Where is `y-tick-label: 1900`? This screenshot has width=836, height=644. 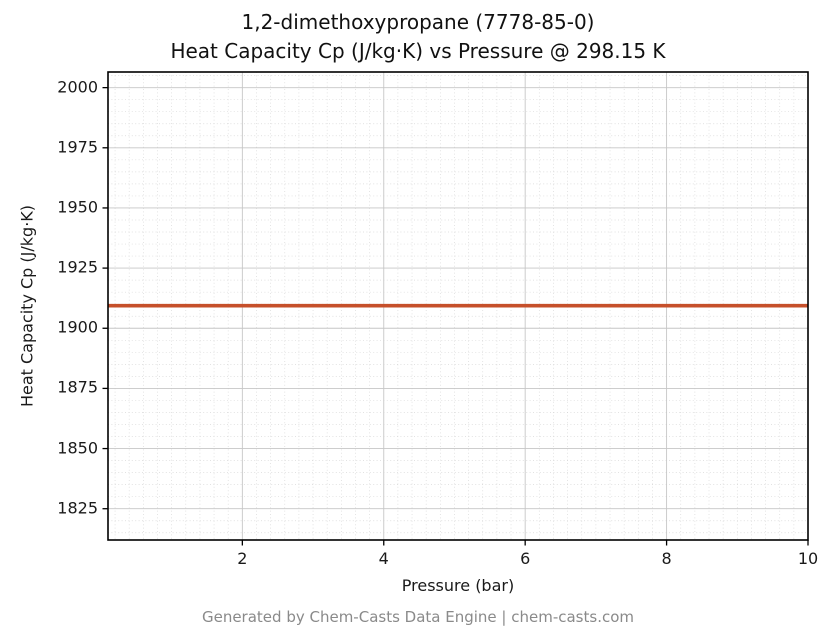
y-tick-label: 1900 is located at coordinates (77, 327).